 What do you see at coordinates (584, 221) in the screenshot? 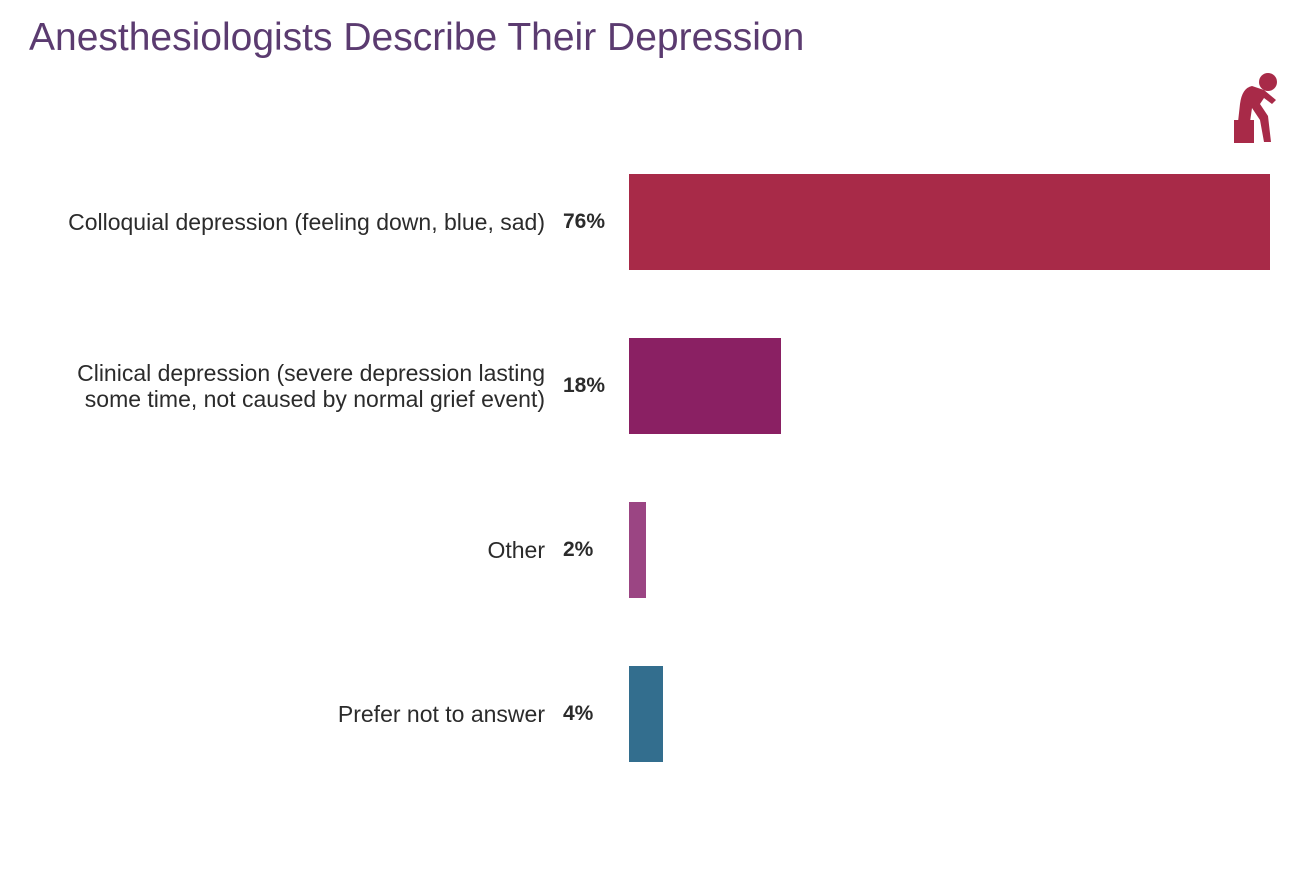
I see `value-label: 76%` at bounding box center [584, 221].